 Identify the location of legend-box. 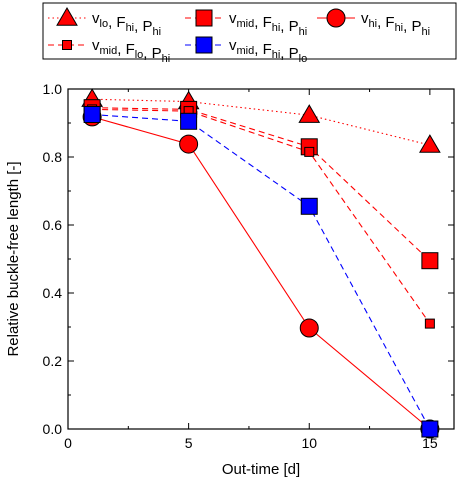
(249, 31).